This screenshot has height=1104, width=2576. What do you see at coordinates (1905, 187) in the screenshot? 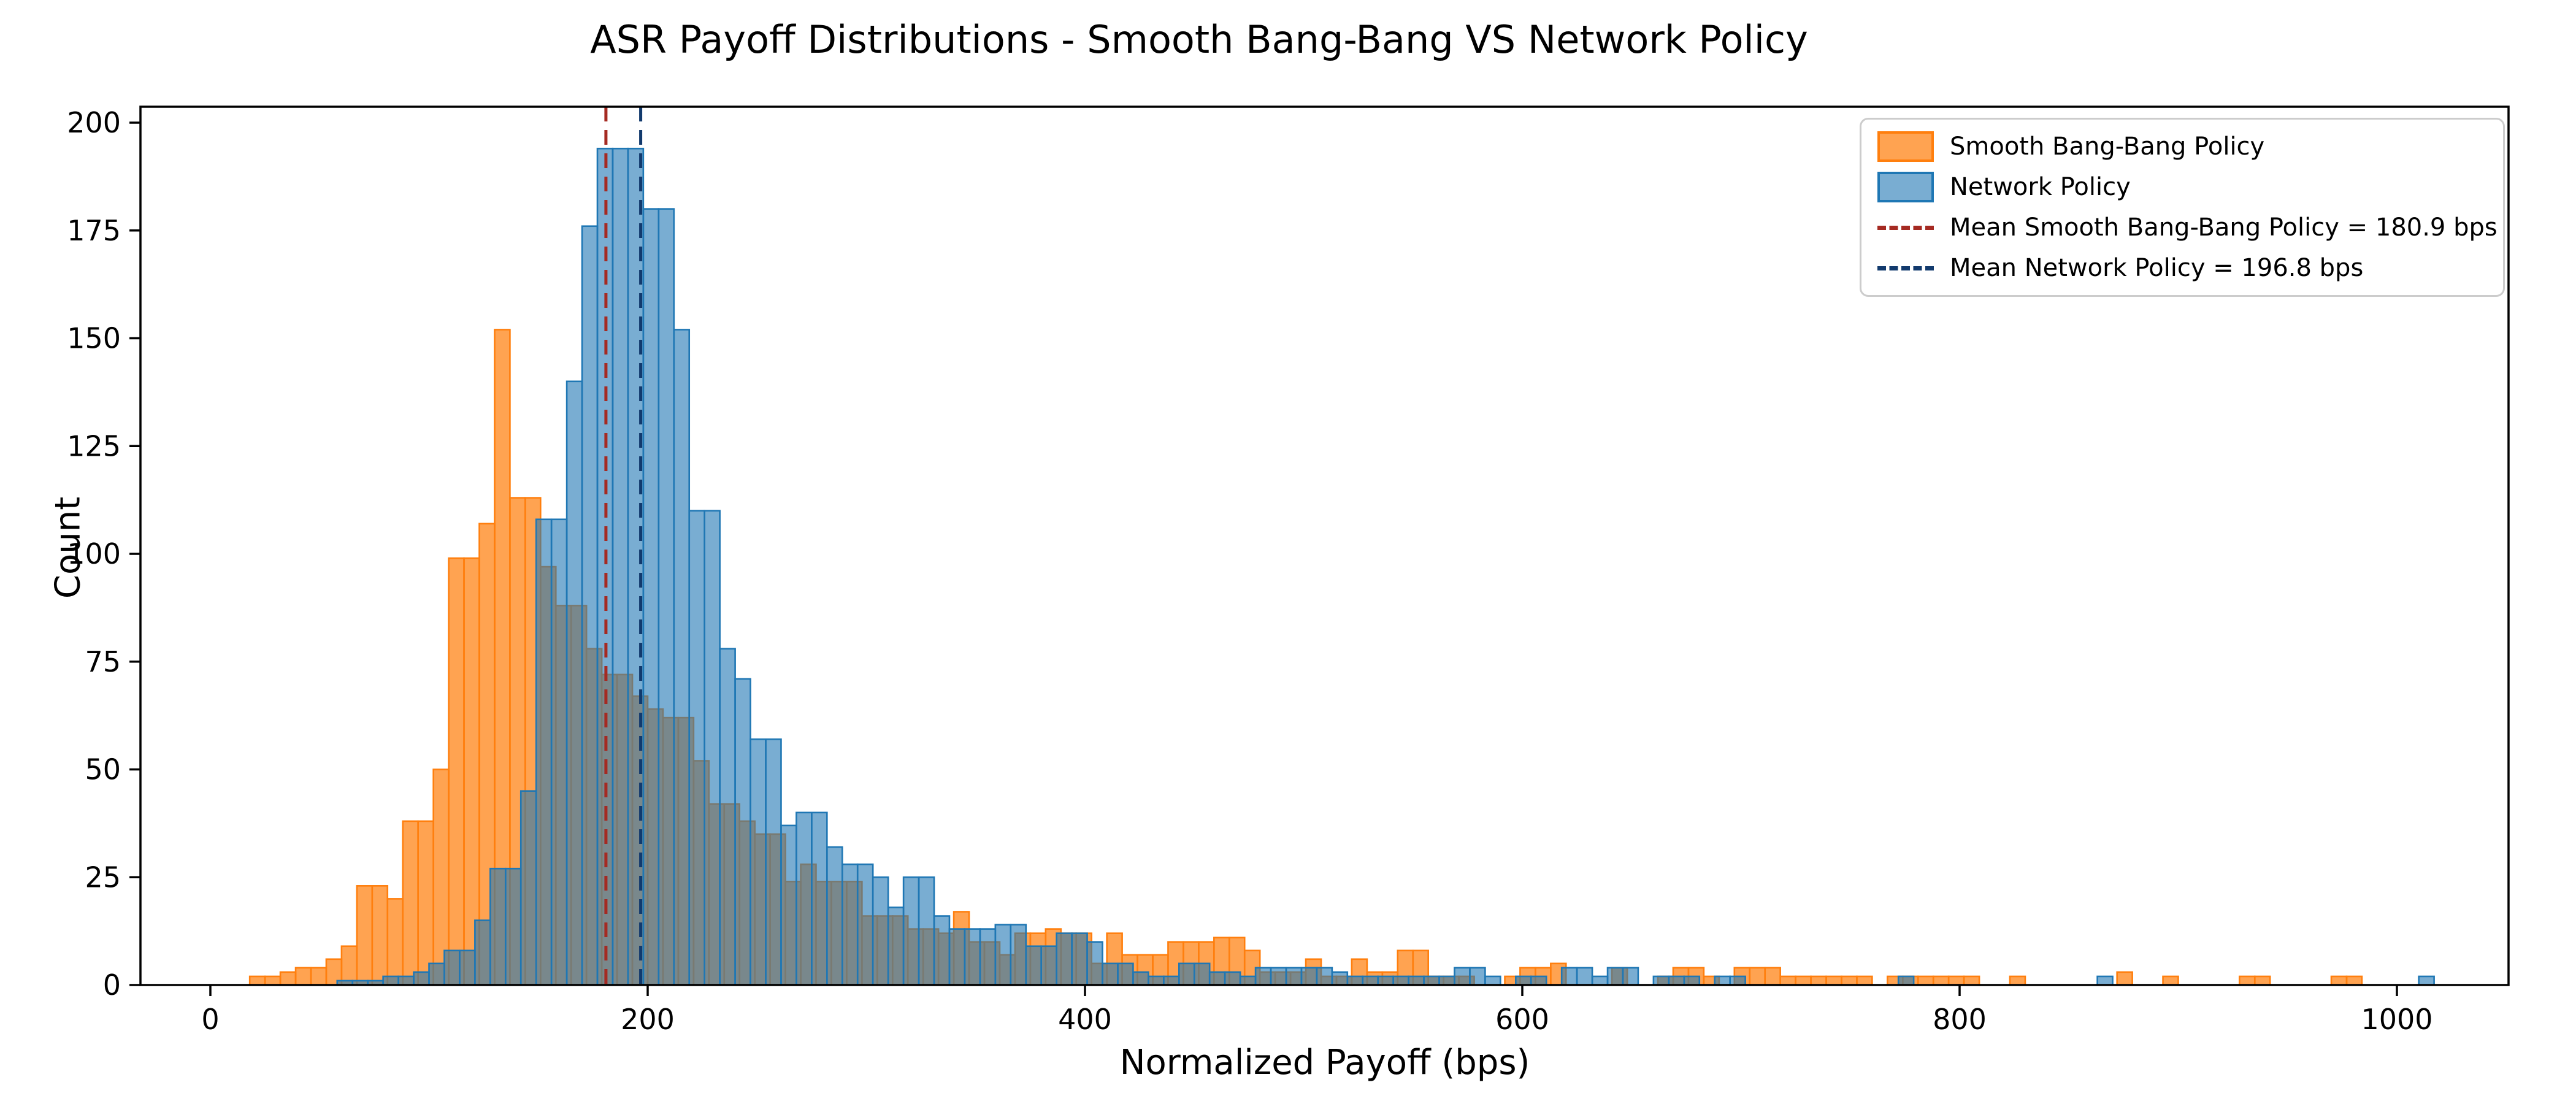
I see `blue-patch-swatch` at bounding box center [1905, 187].